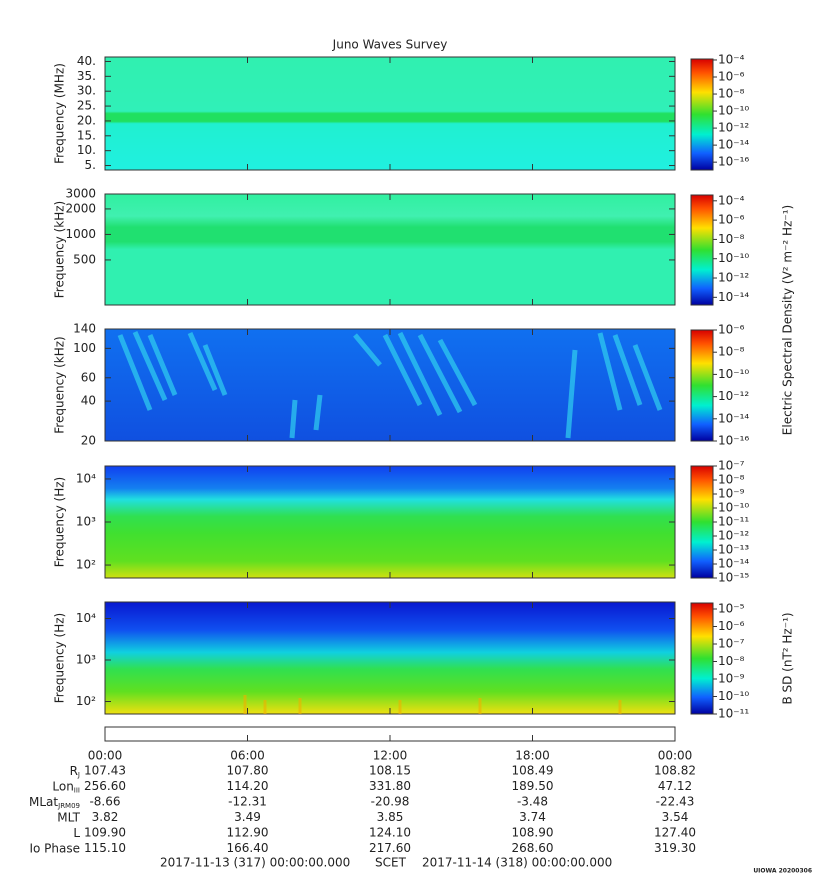  I want to click on ephemeris-value: 3.74, so click(532, 817).